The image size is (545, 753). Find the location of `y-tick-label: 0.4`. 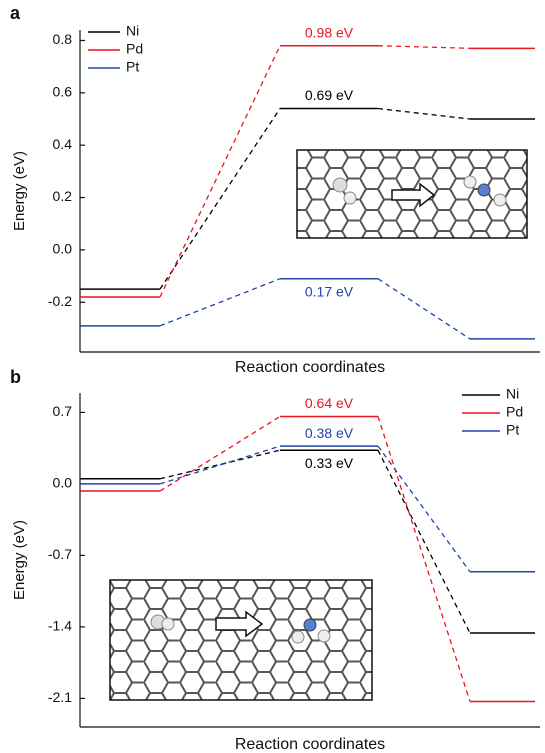

y-tick-label: 0.4 is located at coordinates (63, 144).